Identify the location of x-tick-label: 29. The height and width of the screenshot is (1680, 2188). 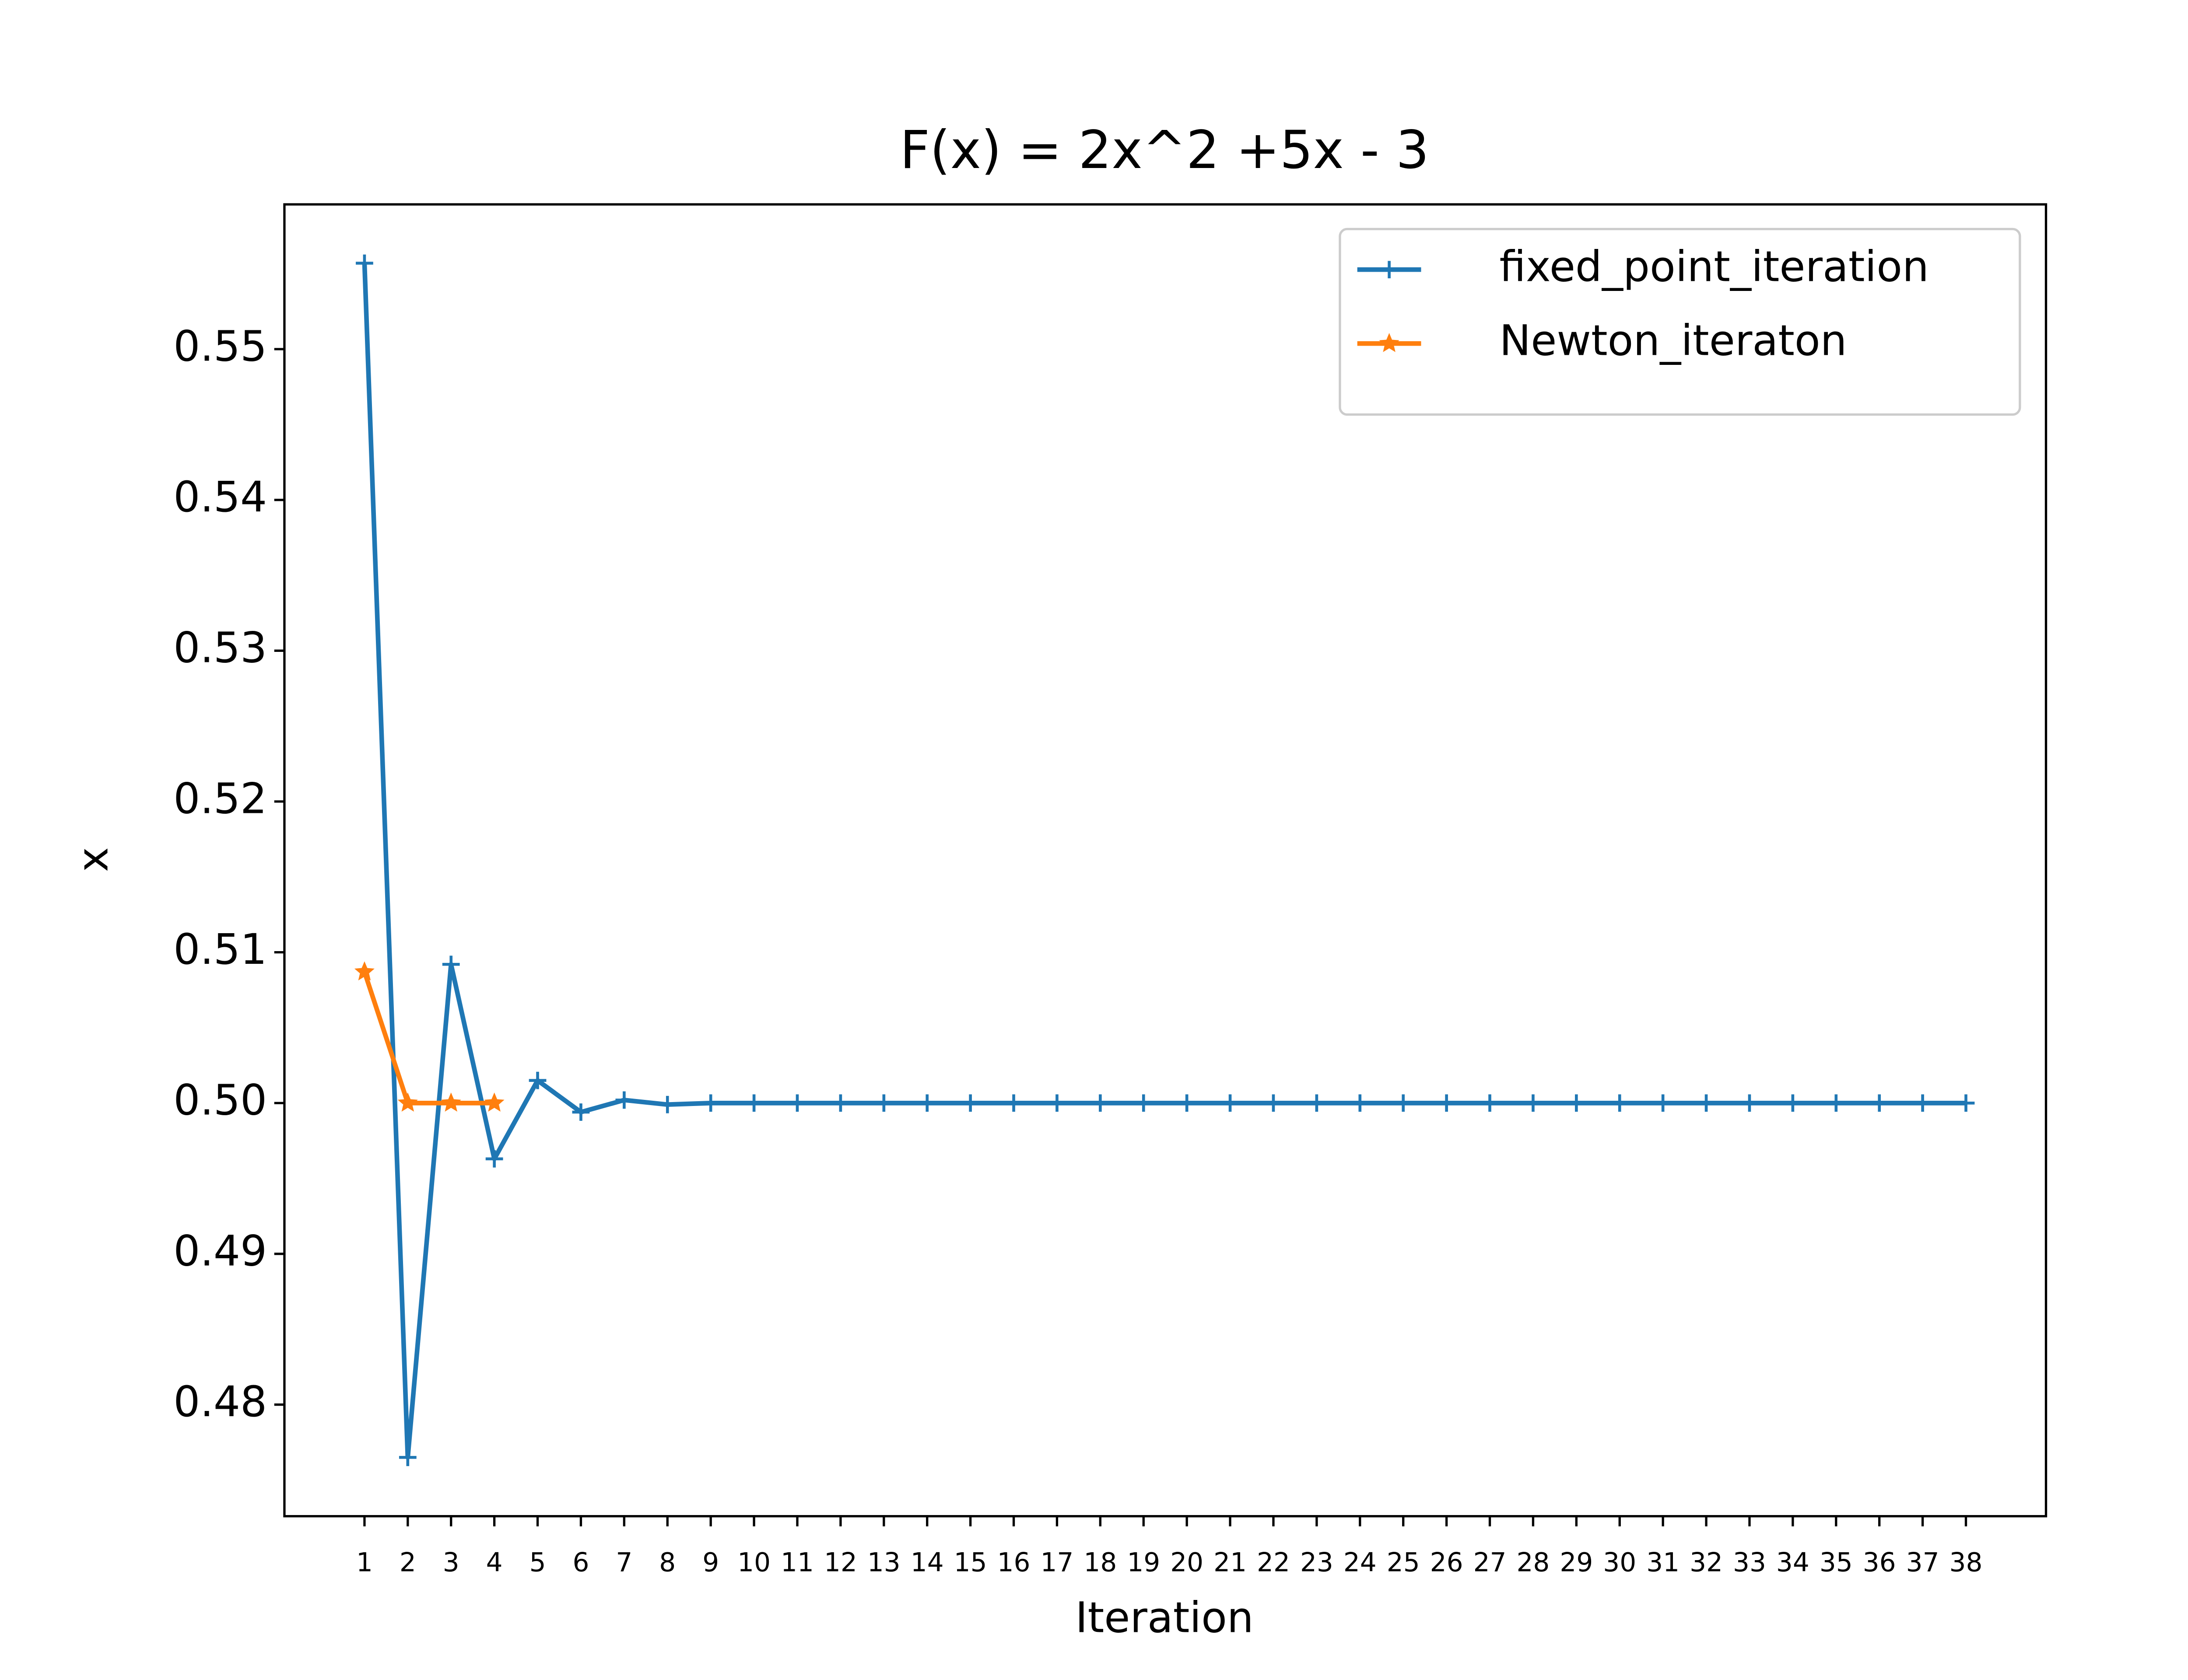
(1577, 1563).